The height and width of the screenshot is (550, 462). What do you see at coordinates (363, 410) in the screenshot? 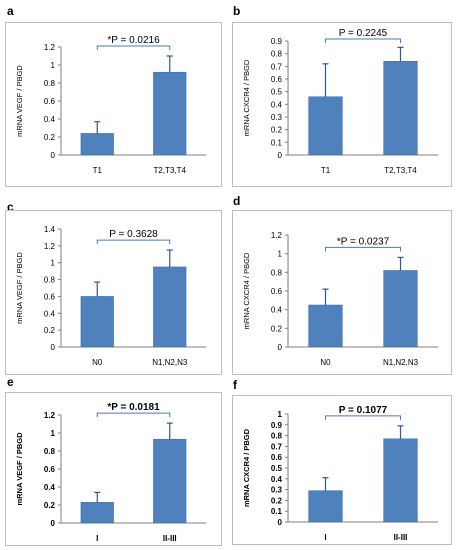
I see `p-value-annotation: P = 0.1077` at bounding box center [363, 410].